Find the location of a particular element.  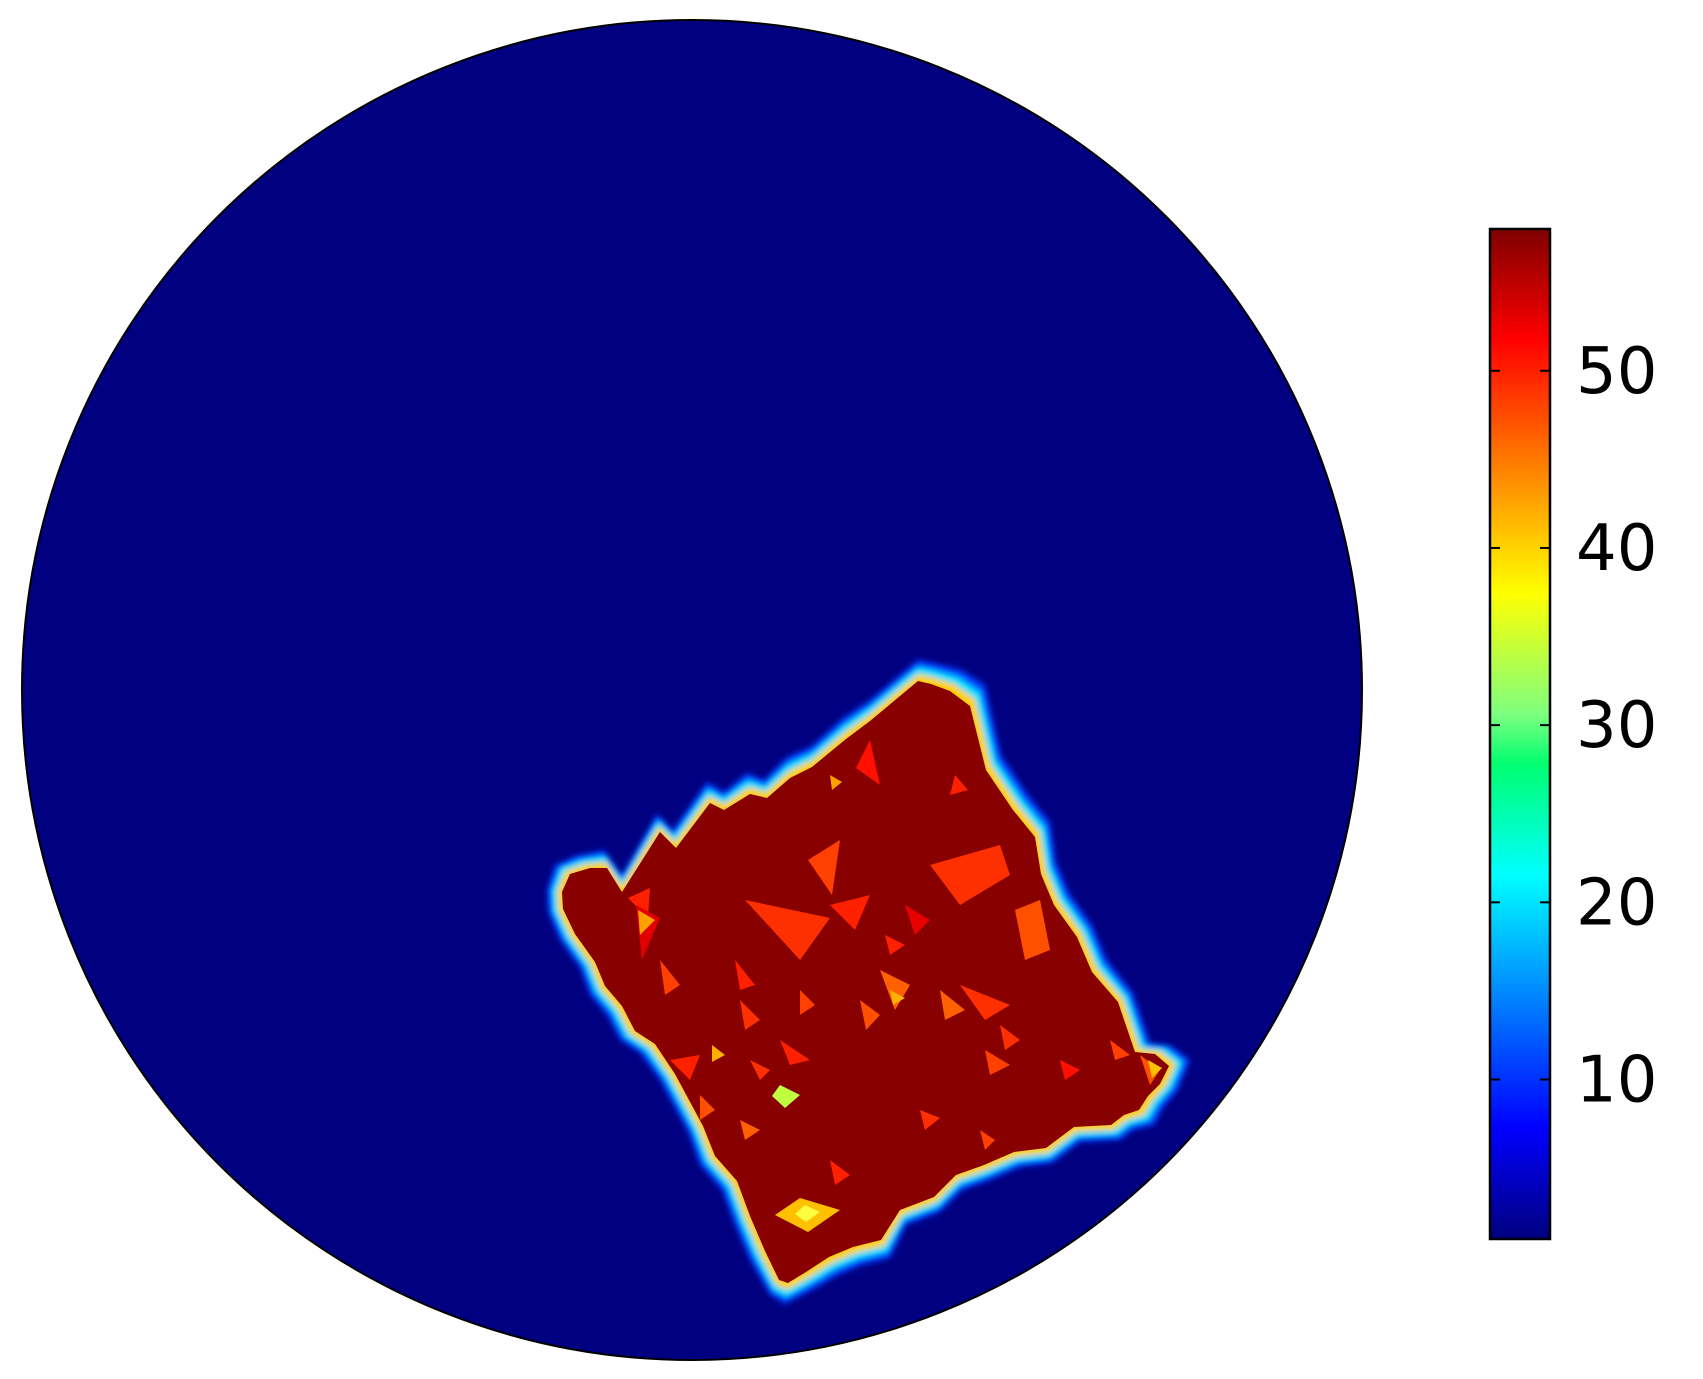

colorbar-frame is located at coordinates (1520, 734).